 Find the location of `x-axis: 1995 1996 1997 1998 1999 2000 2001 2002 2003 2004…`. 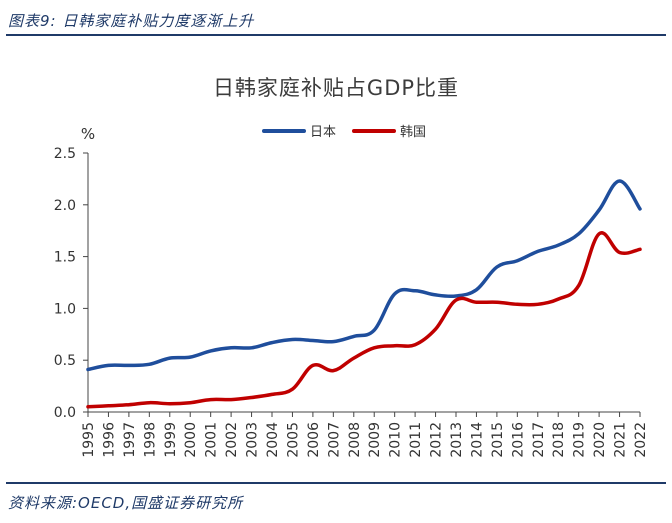

x-axis: 1995 1996 1997 1998 1999 2000 2001 2002 2003 2004… is located at coordinates (365, 434).